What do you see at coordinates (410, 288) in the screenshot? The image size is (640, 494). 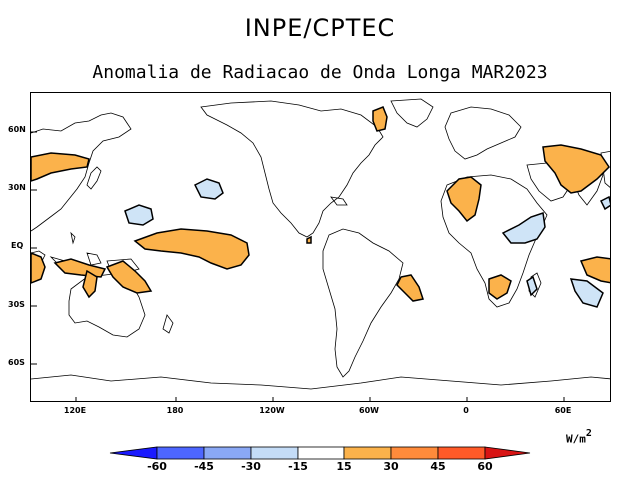 I see `anomaly-south-atlantic` at bounding box center [410, 288].